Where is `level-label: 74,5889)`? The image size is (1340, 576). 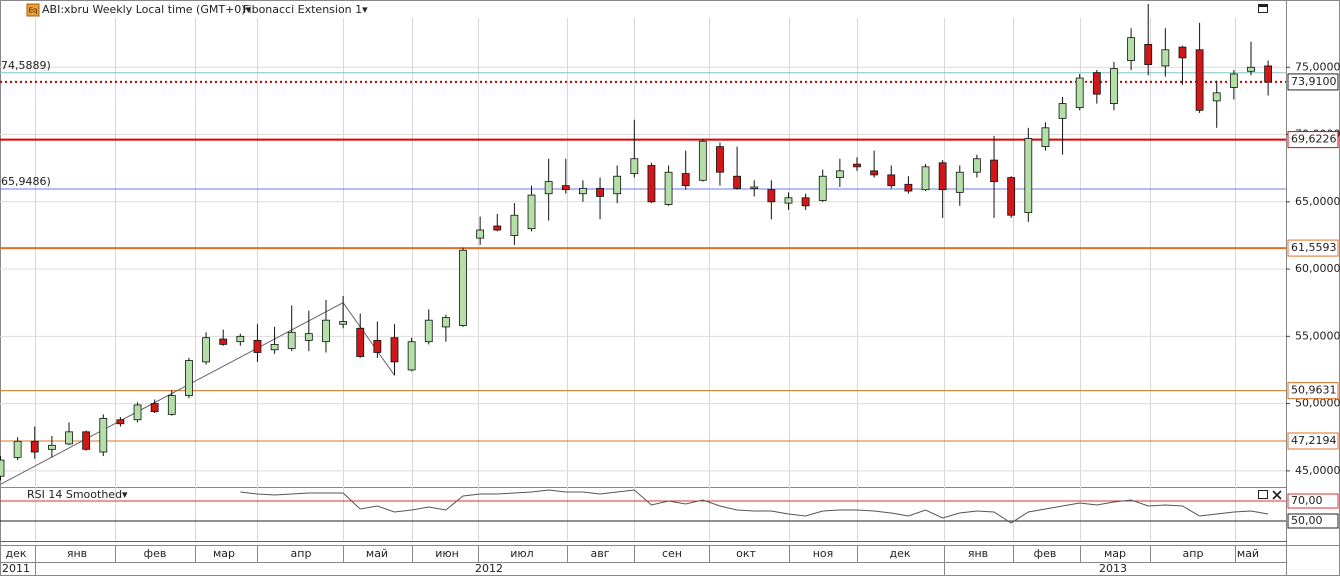 level-label: 74,5889) is located at coordinates (26, 65).